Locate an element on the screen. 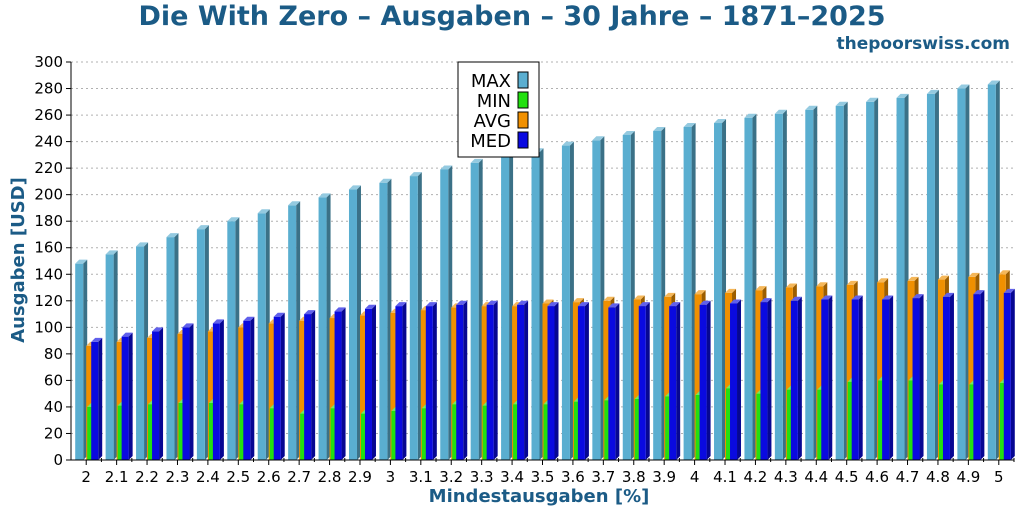 Image resolution: width=1024 pixels, height=512 pixels. x-tick-label: 3.5 is located at coordinates (543, 477).